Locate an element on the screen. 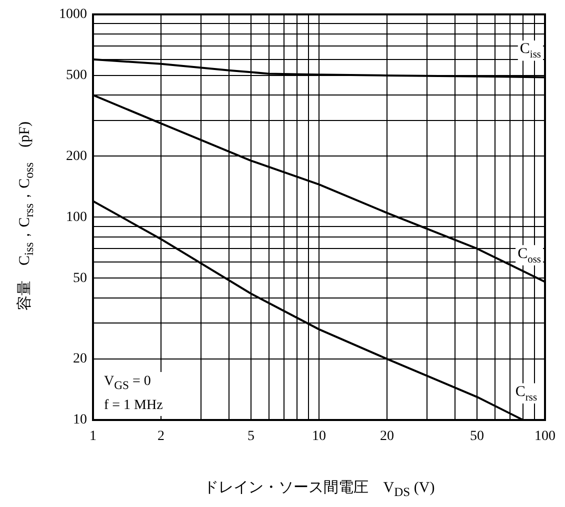  x-tick-label: 100 is located at coordinates (545, 436).